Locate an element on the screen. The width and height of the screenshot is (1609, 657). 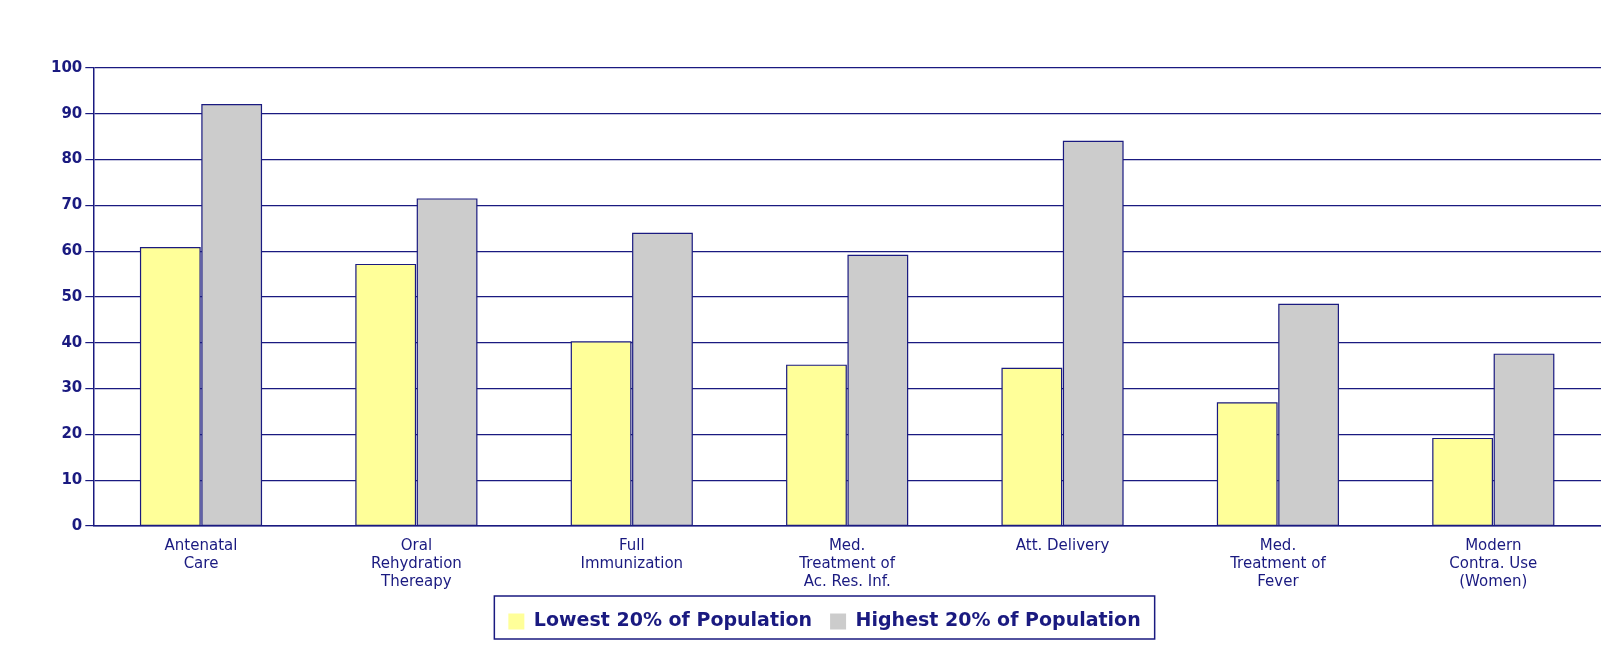
x-tick-label: Modern Contra. Use (Women) is located at coordinates (1493, 562).